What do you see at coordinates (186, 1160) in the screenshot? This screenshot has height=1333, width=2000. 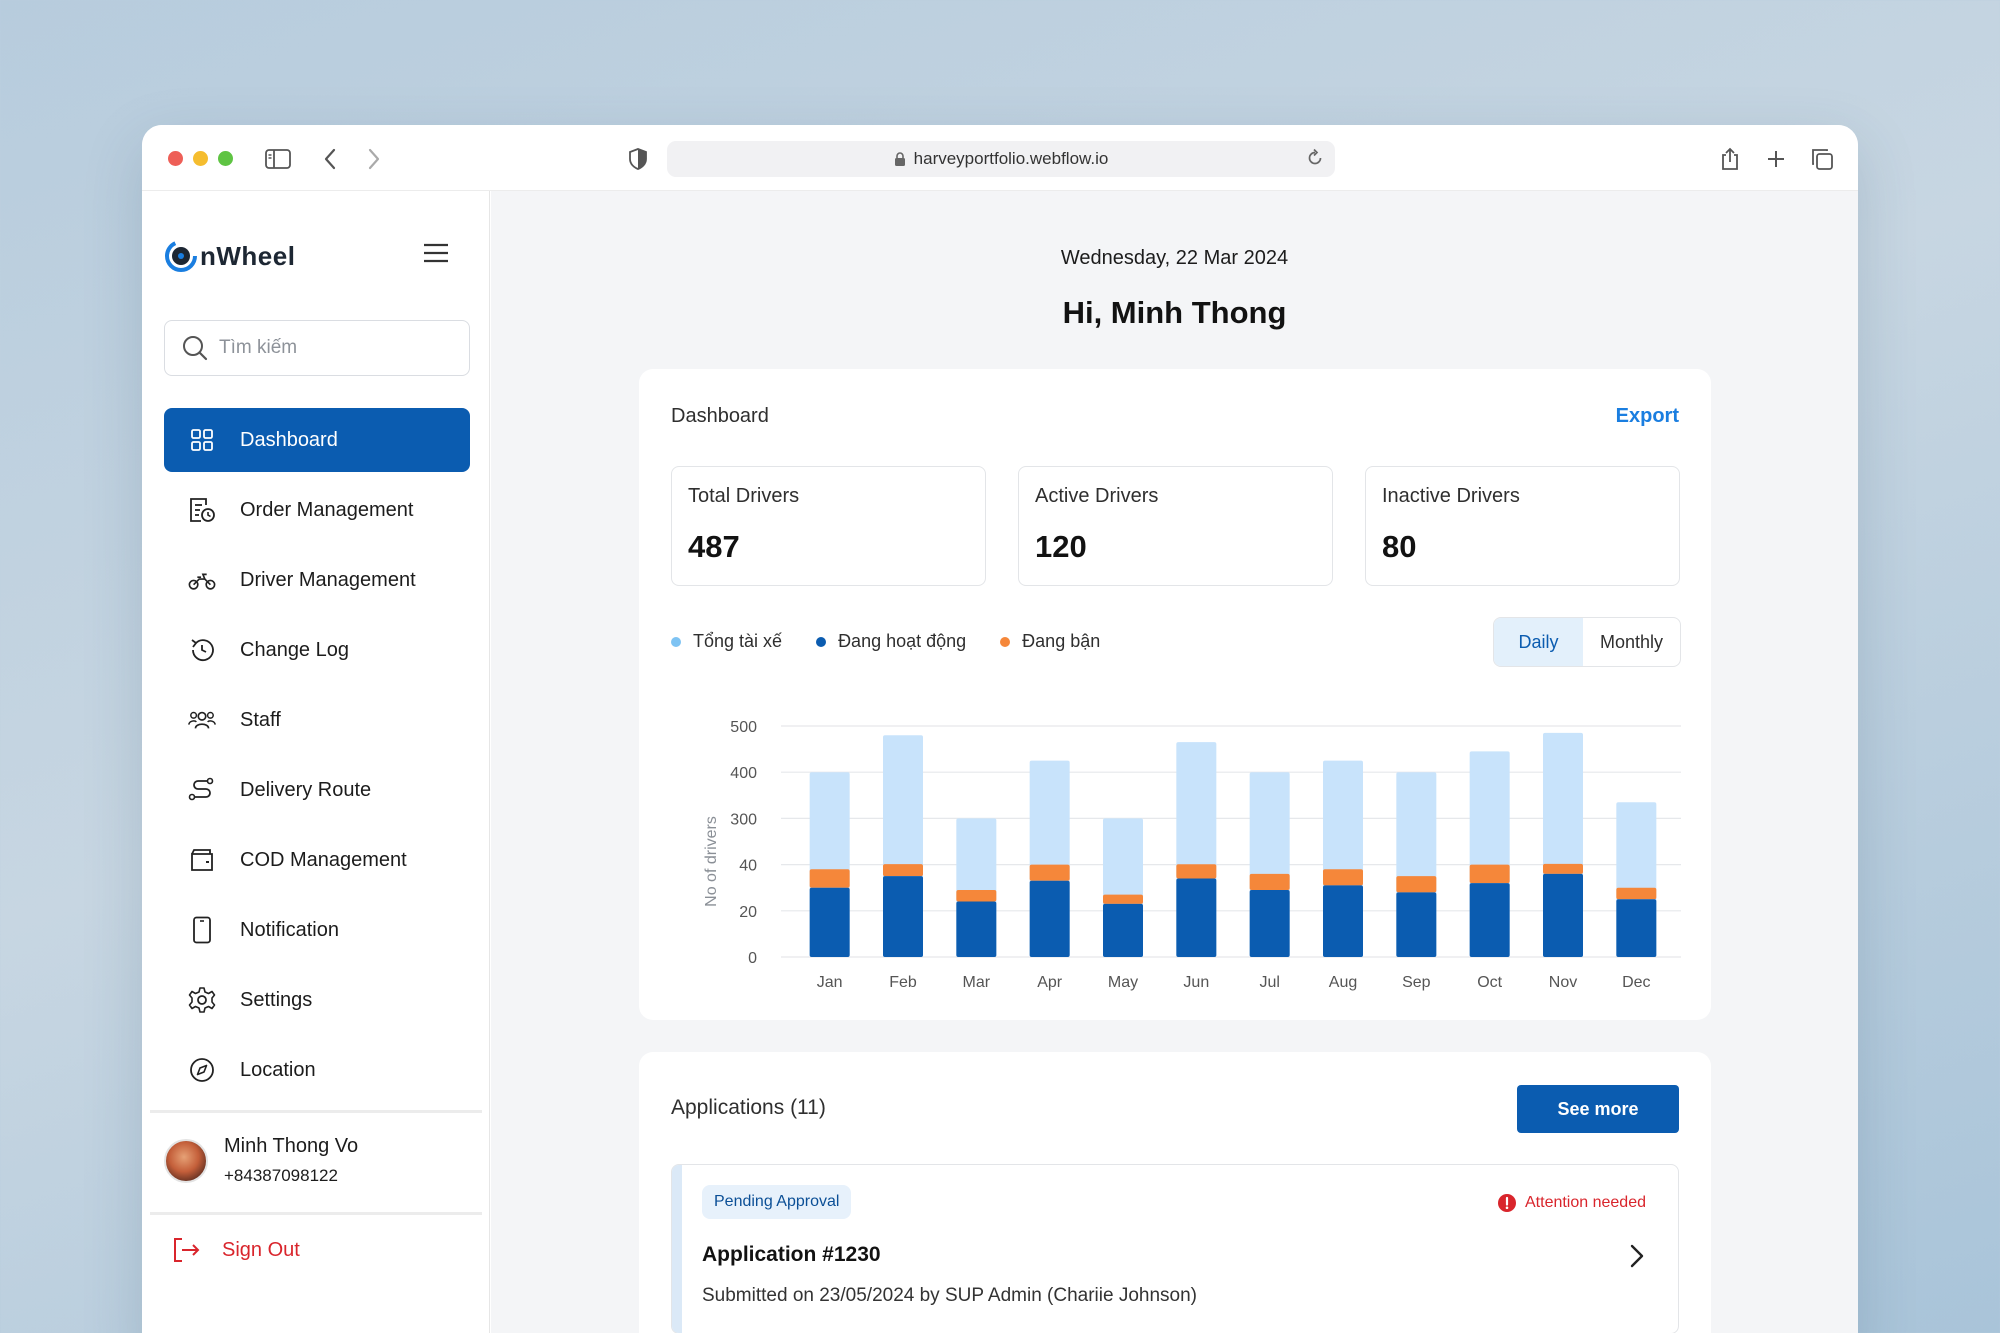 I see `avatar` at bounding box center [186, 1160].